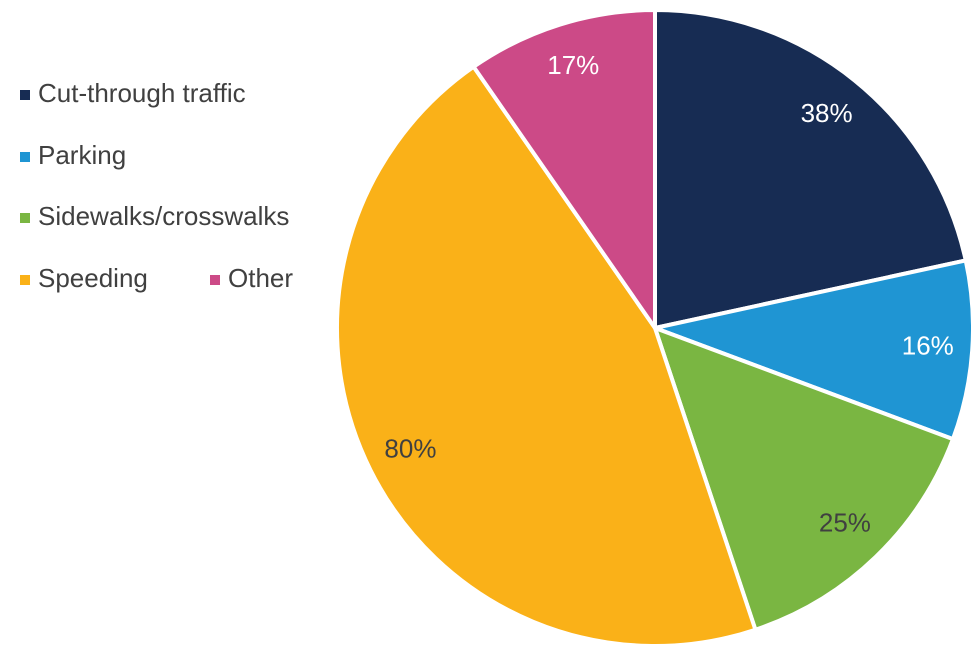  I want to click on data-label: 38%, so click(827, 113).